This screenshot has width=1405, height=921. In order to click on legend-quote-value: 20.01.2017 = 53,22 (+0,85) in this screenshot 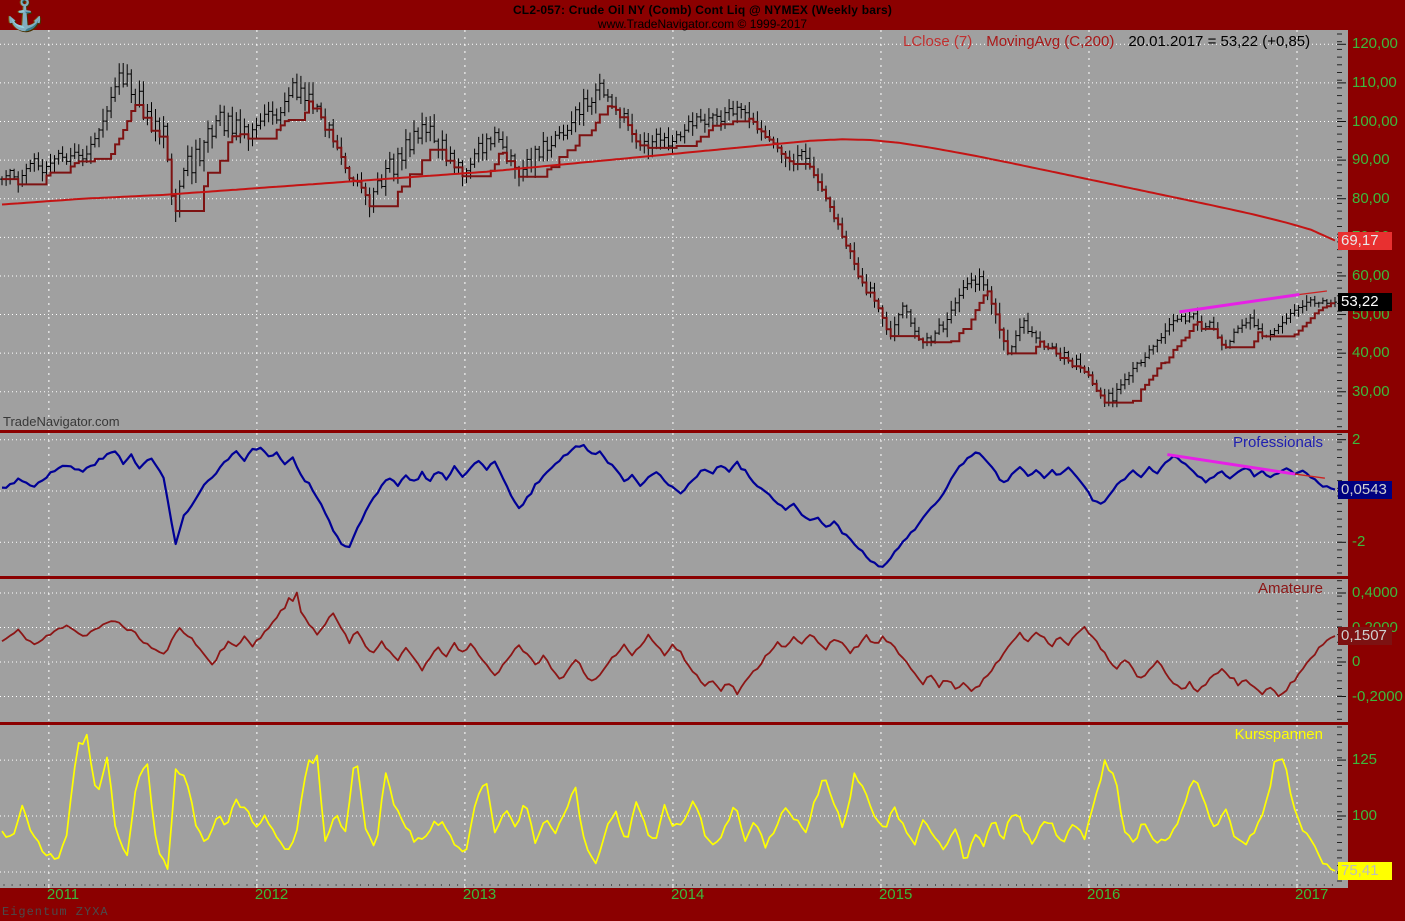, I will do `click(1219, 41)`.